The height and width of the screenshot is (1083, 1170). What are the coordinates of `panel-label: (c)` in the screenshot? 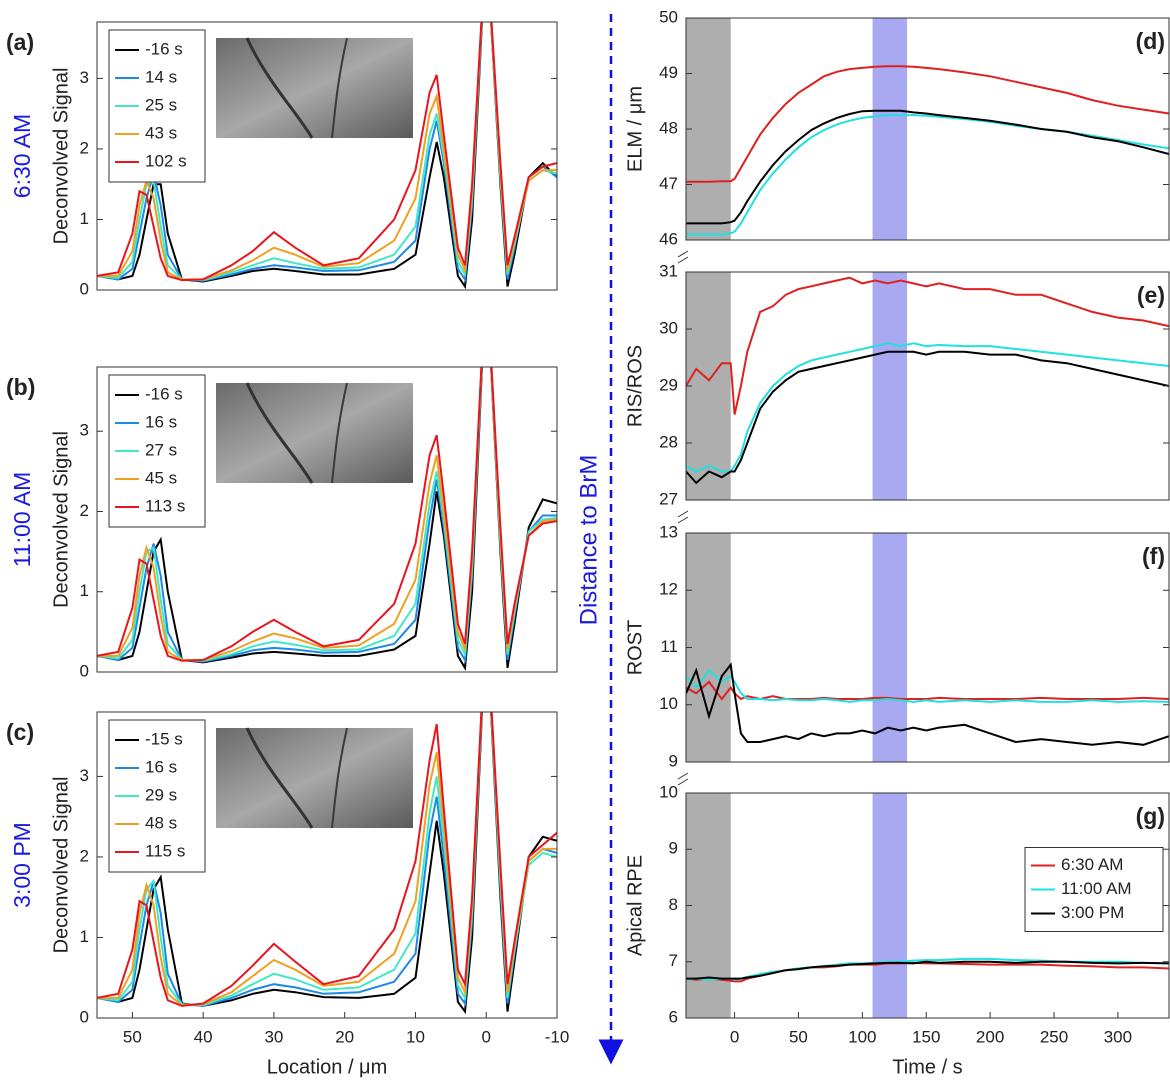 It's located at (20, 732).